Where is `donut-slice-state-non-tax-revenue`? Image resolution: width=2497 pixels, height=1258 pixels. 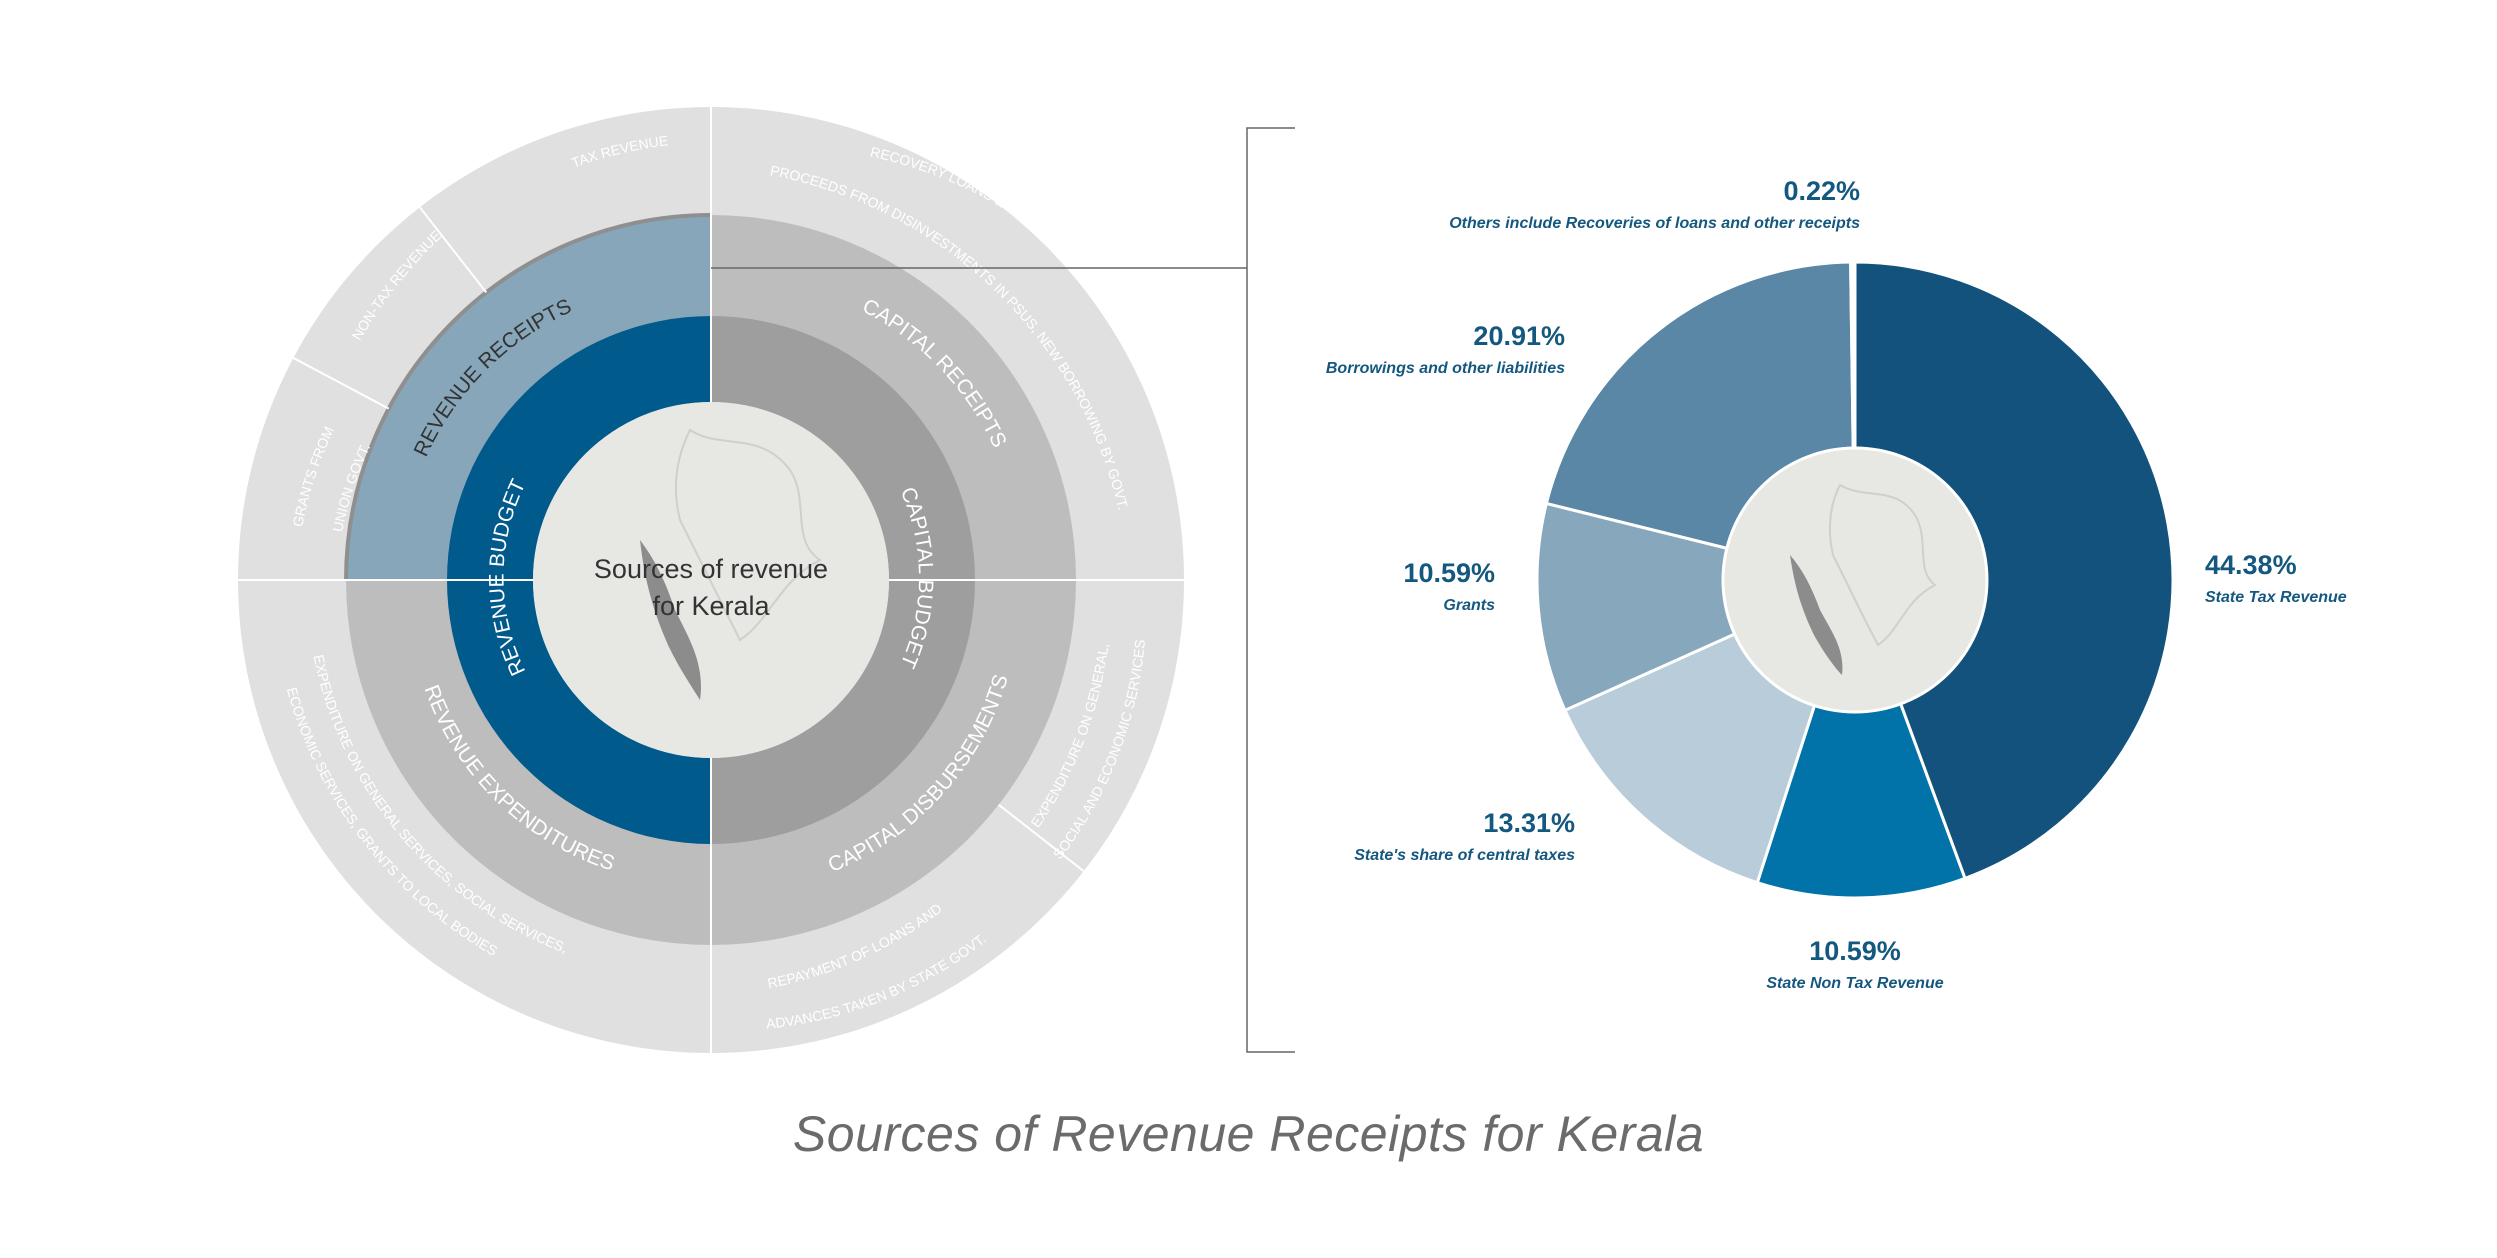
donut-slice-state-non-tax-revenue is located at coordinates (1861, 737).